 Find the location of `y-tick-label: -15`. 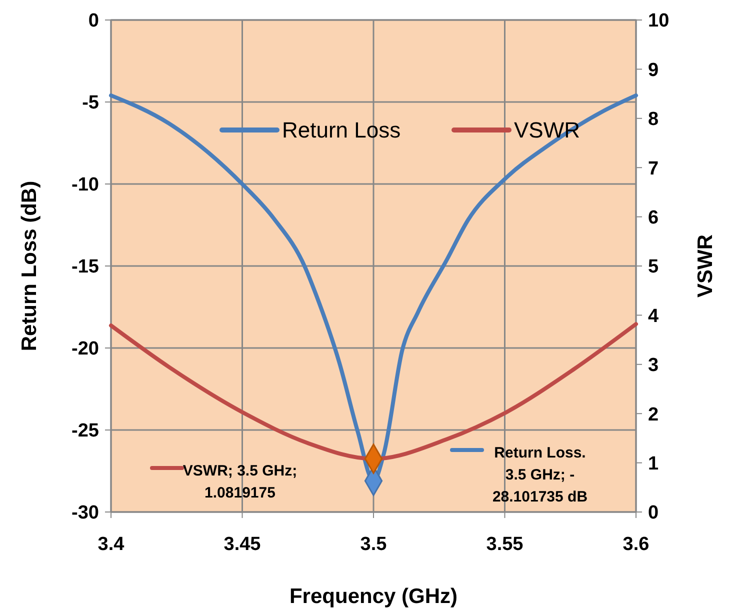

y-tick-label: -15 is located at coordinates (86, 267).